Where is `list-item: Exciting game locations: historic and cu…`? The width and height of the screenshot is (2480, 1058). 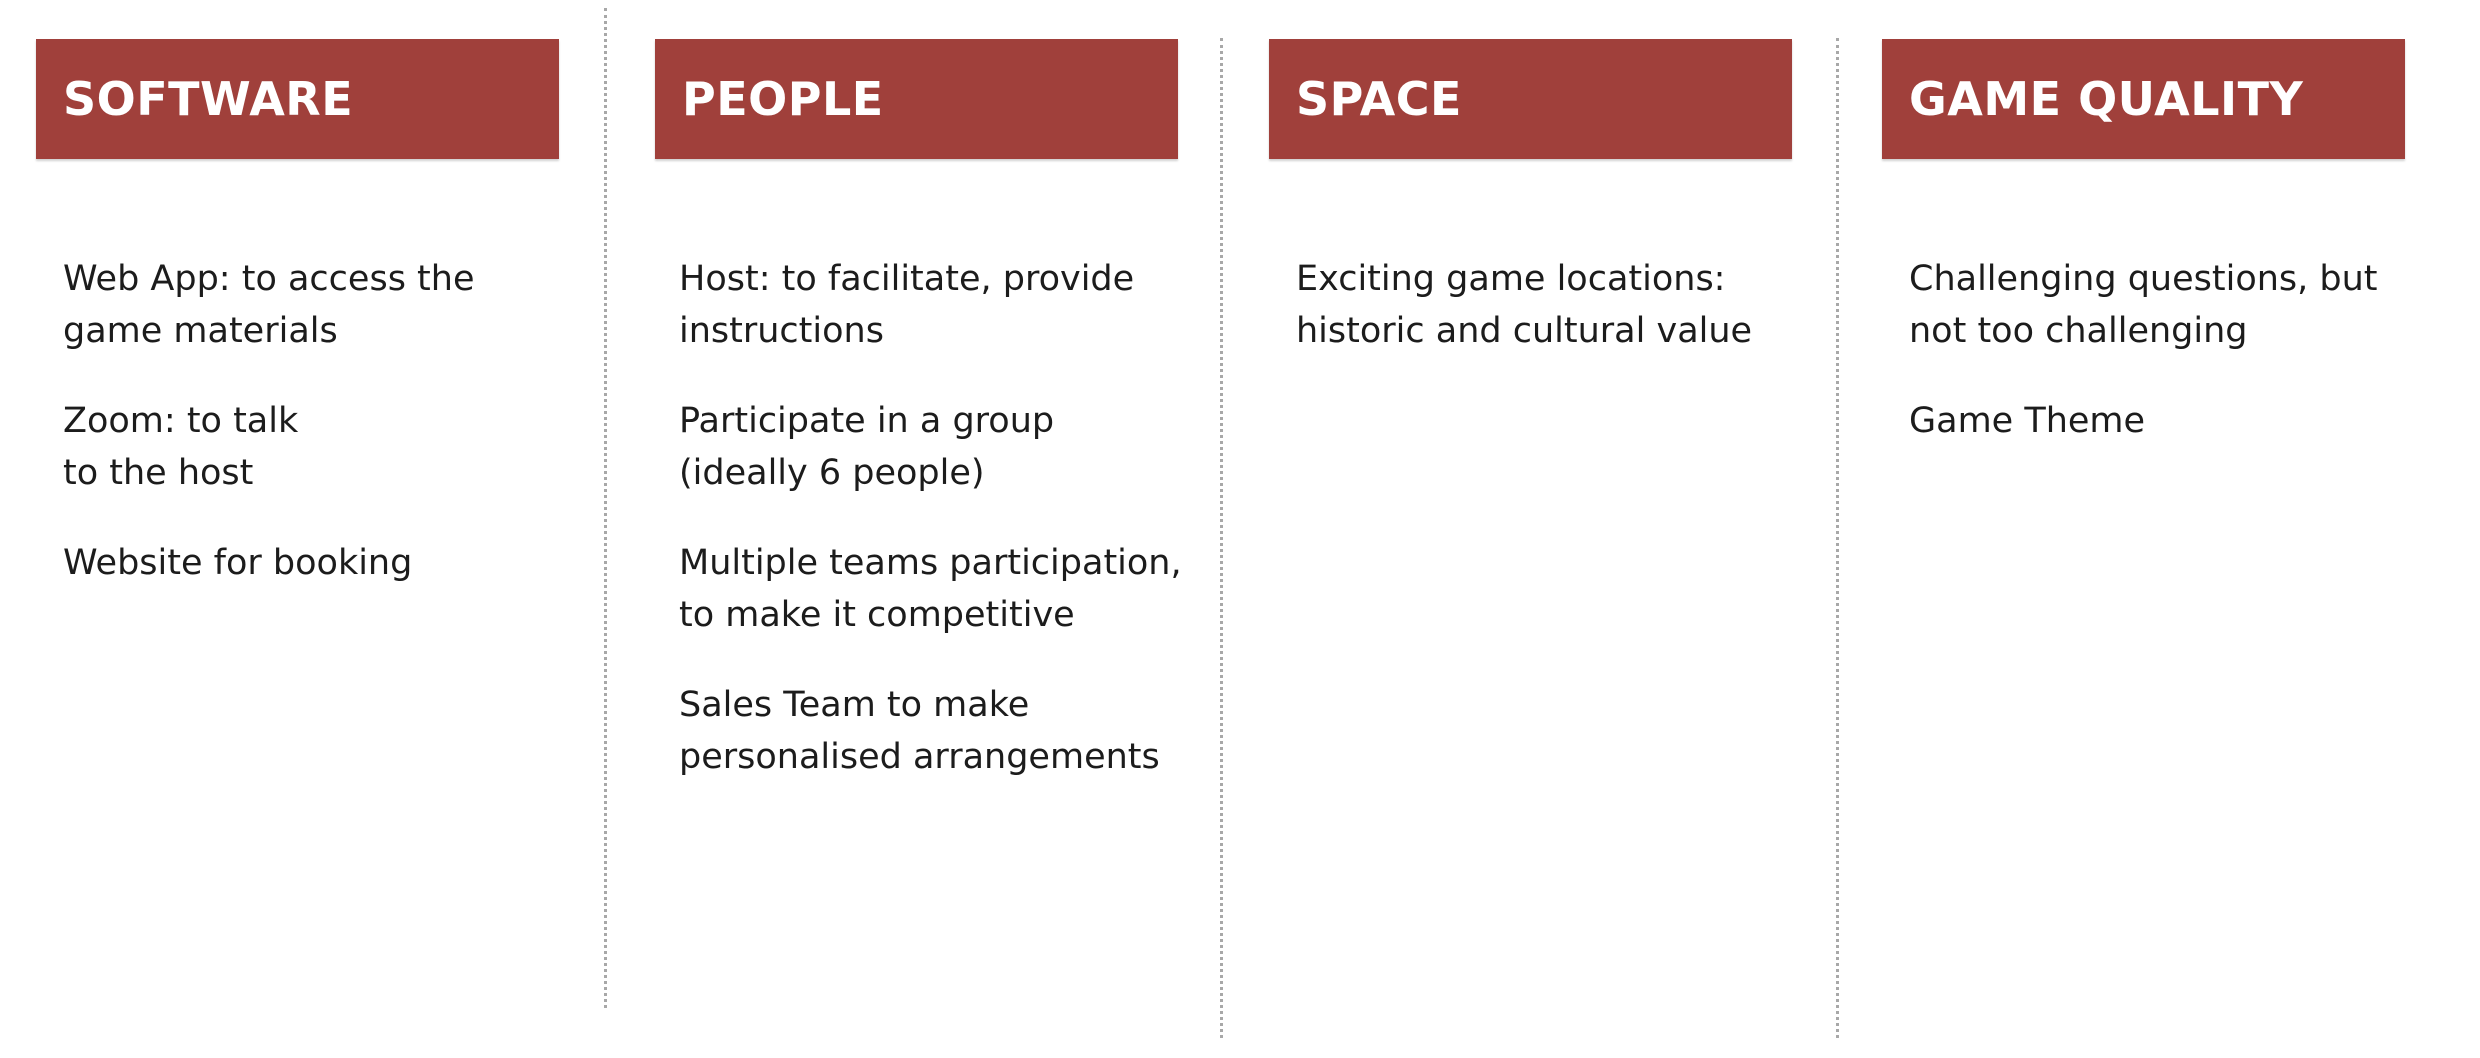
list-item: Exciting game locations: historic and cu… is located at coordinates (1524, 305).